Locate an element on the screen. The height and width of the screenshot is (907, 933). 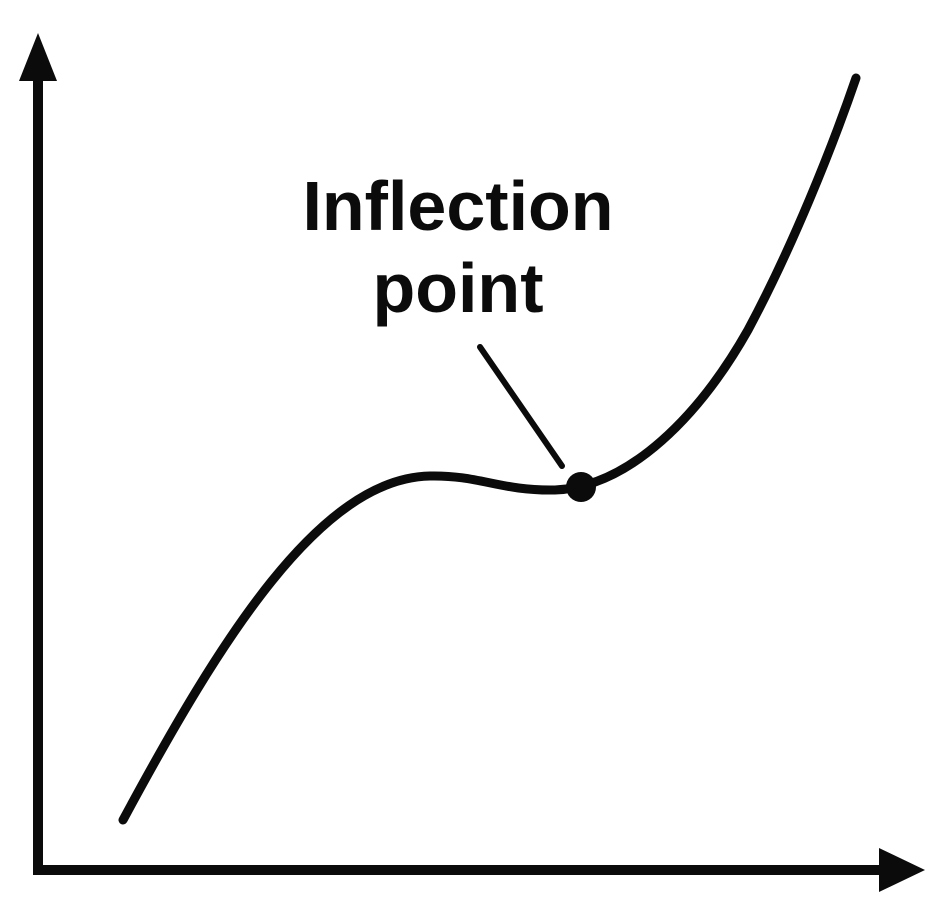
inflection-point-marker is located at coordinates (581, 487).